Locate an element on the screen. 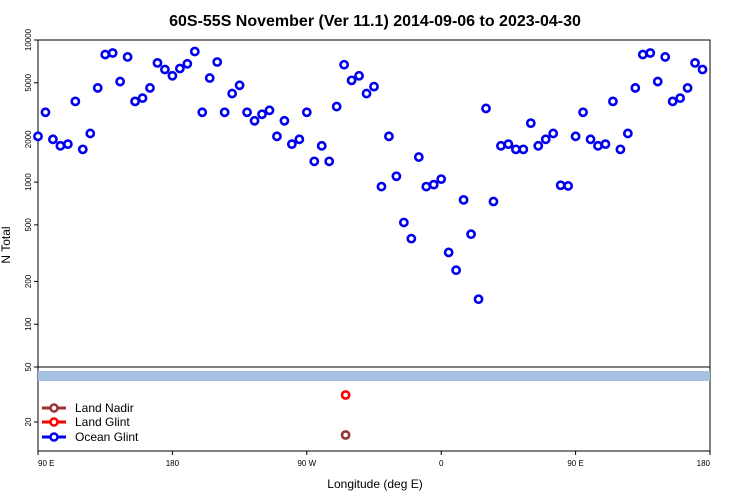  x-axis-title: Longitude (deg E) is located at coordinates (374, 484).